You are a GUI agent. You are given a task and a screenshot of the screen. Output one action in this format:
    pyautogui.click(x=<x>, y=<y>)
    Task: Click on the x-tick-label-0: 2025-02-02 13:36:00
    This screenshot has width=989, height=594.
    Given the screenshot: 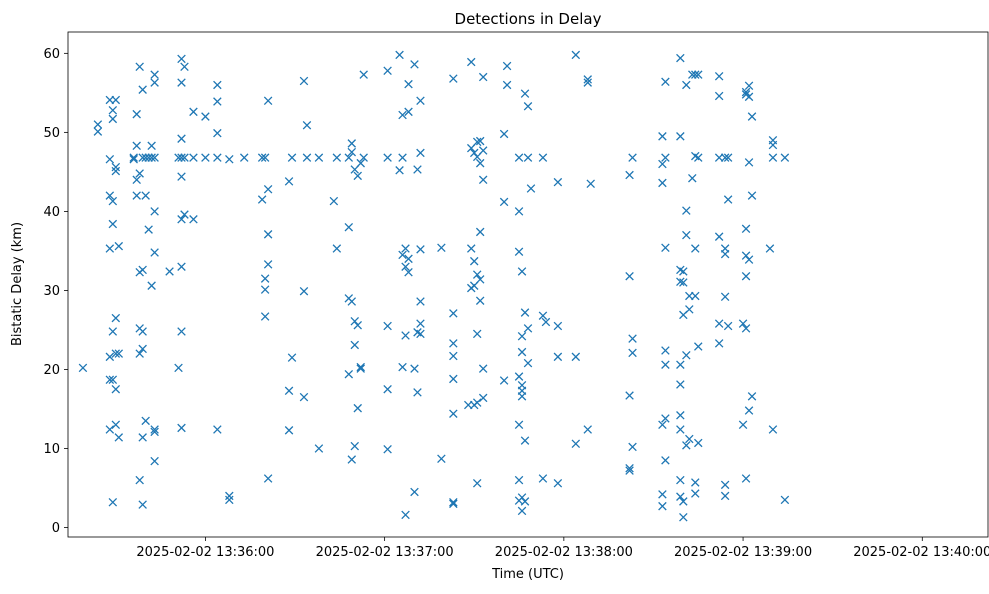 What is the action you would take?
    pyautogui.click(x=205, y=552)
    